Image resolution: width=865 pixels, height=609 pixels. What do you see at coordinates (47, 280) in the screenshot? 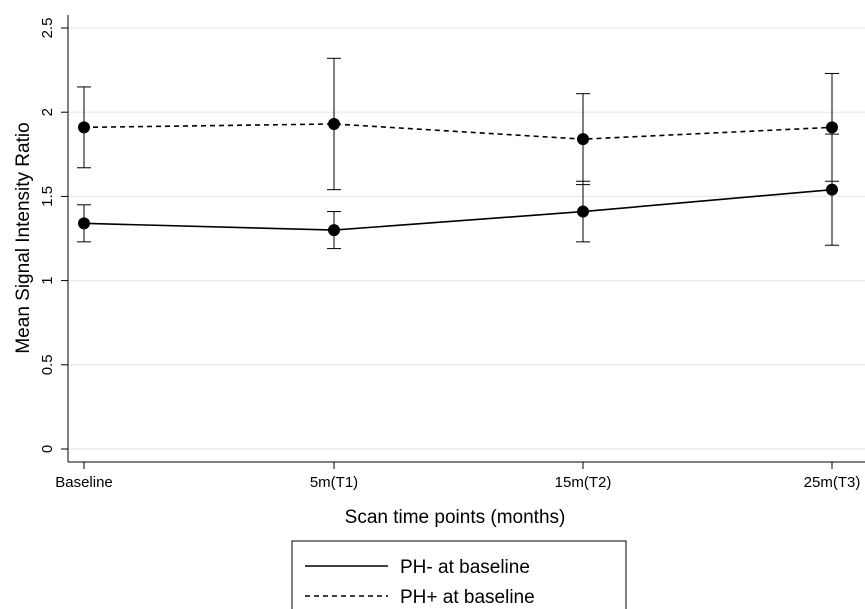
I see `y-tick-label: 1` at bounding box center [47, 280].